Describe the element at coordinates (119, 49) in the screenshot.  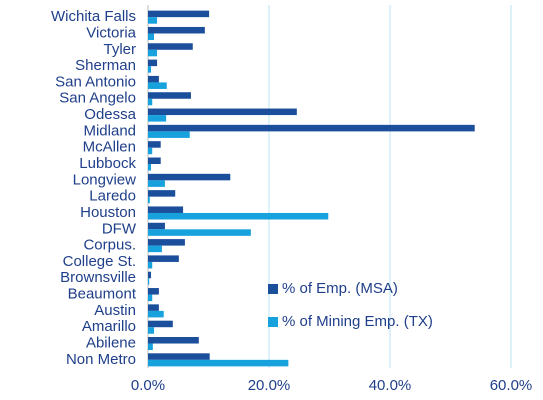
I see `y-tick-label: Tyler` at that location.